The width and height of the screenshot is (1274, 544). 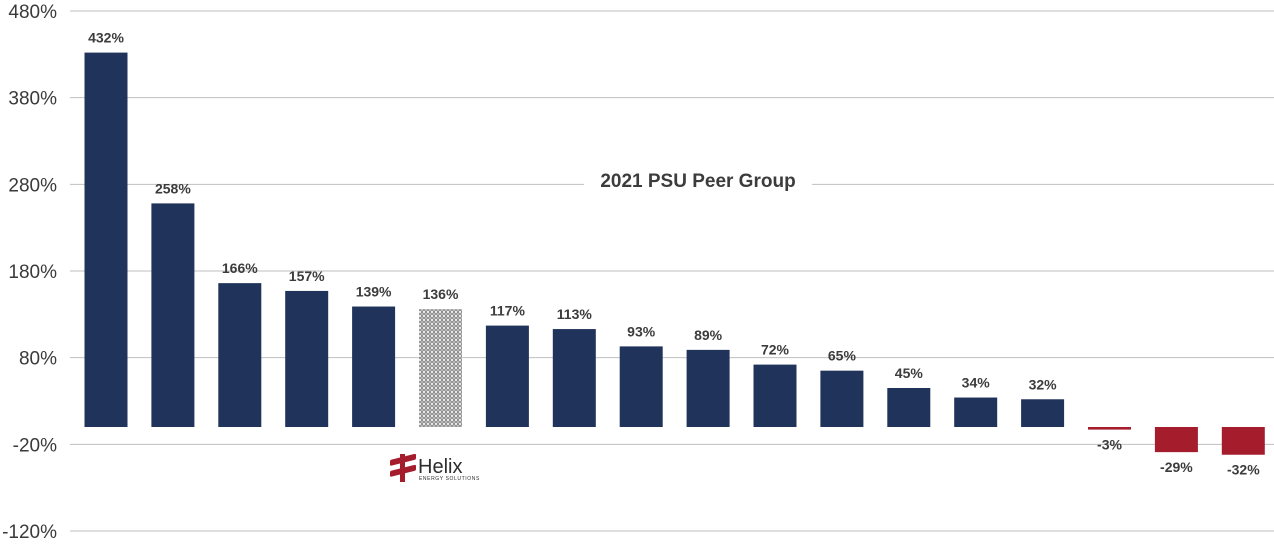 What do you see at coordinates (440, 467) in the screenshot?
I see `helix-logo-wordmark: Helix` at bounding box center [440, 467].